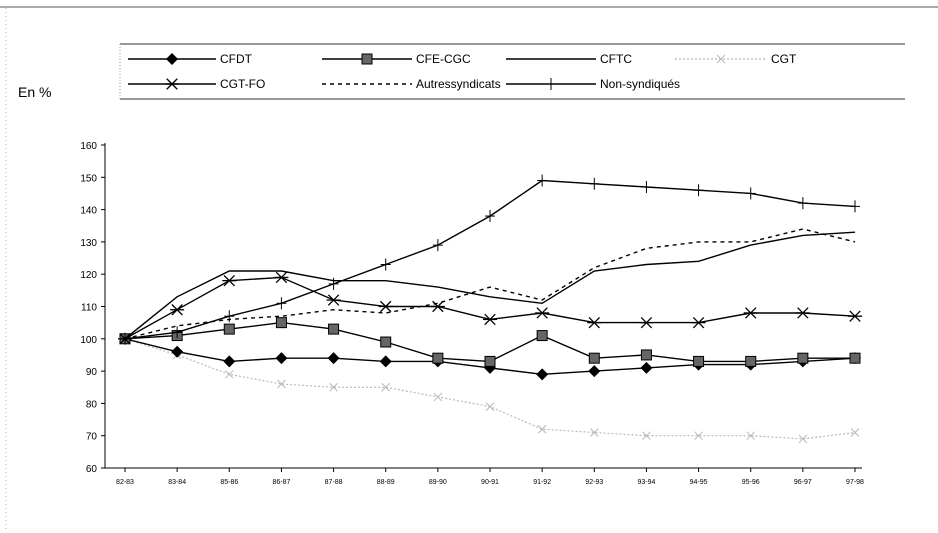 The height and width of the screenshot is (533, 938). I want to click on legend-item: CGT-FO, so click(196, 84).